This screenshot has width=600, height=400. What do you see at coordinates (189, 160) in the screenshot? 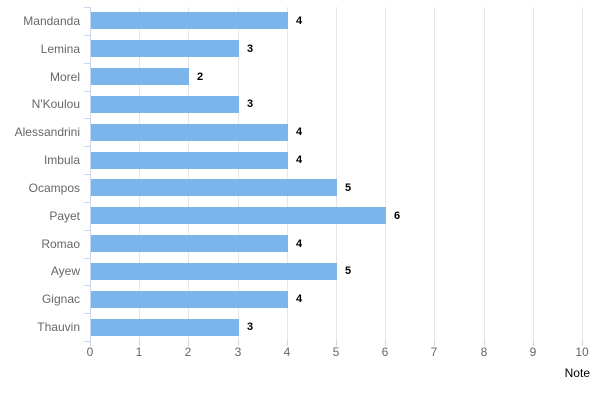
I see `bar-imbula` at bounding box center [189, 160].